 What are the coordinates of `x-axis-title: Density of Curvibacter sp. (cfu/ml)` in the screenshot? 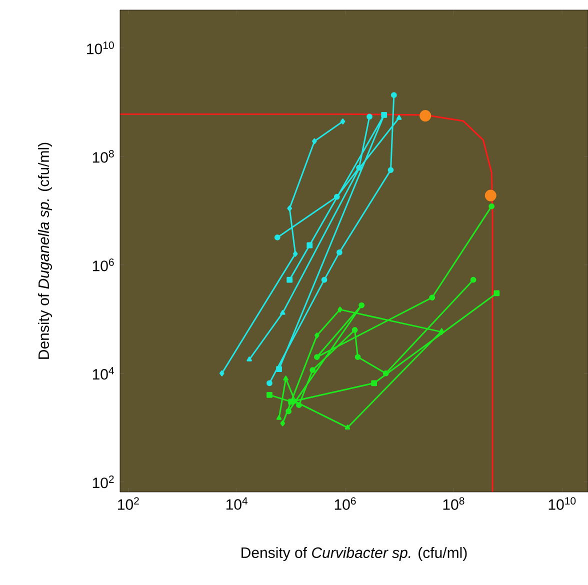 It's located at (354, 553).